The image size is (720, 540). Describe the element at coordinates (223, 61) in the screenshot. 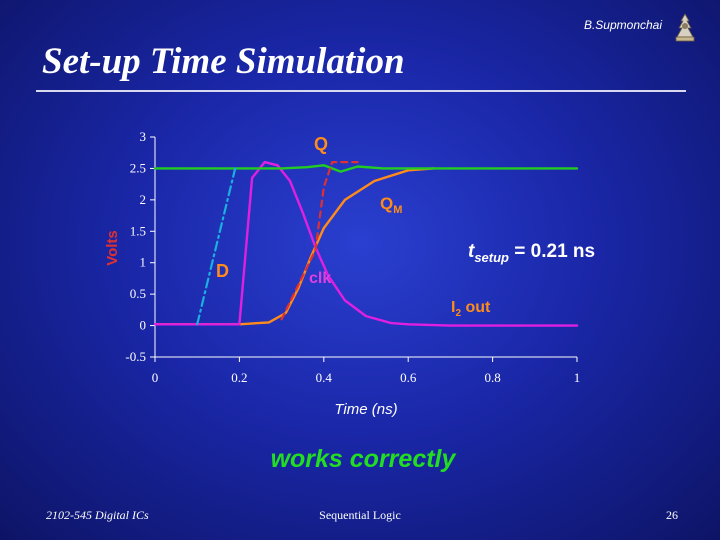

I see `slide-title: Set-up Time Simulation` at that location.